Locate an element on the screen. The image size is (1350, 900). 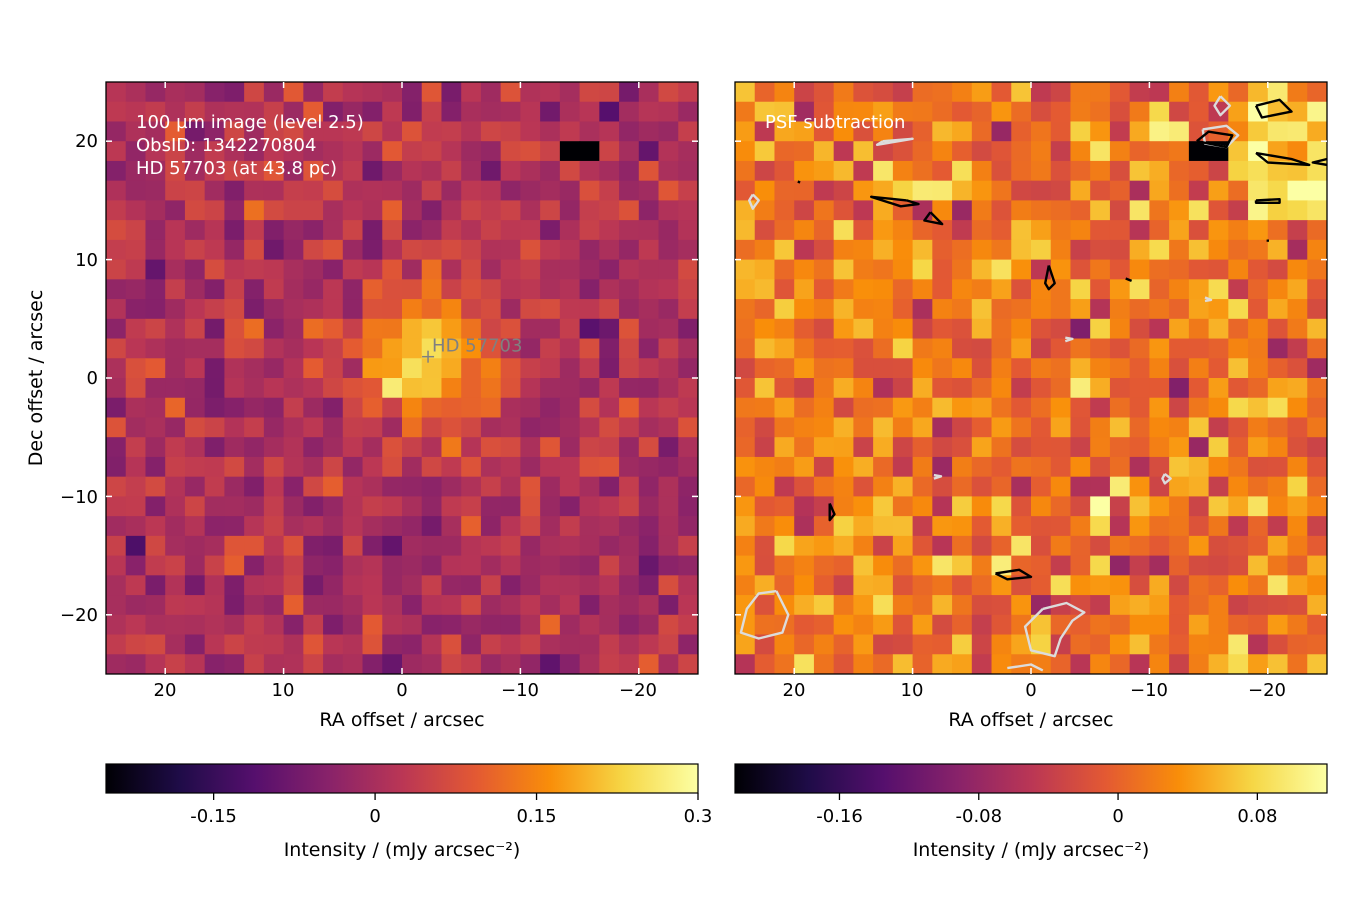
star-label: HD 57703 is located at coordinates (477, 346).